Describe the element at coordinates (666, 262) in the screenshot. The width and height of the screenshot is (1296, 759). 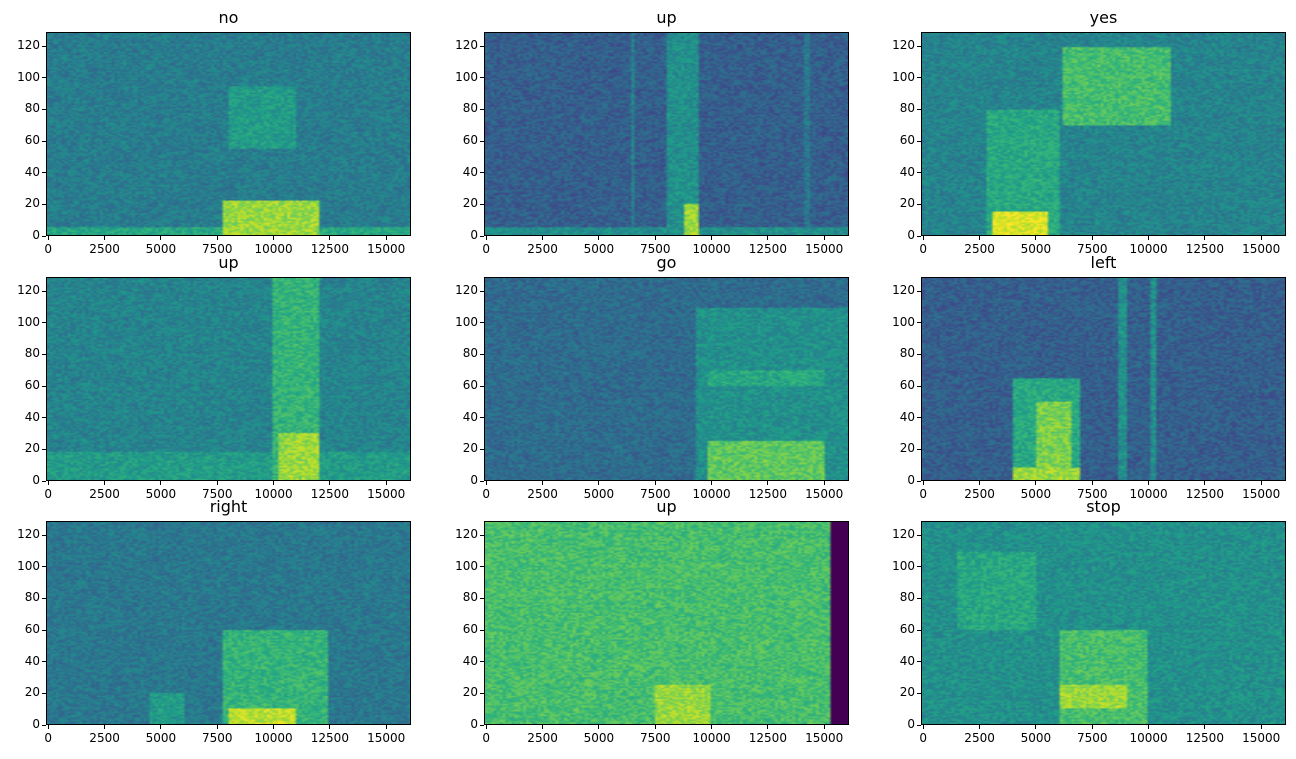
I see `chart-title: go` at that location.